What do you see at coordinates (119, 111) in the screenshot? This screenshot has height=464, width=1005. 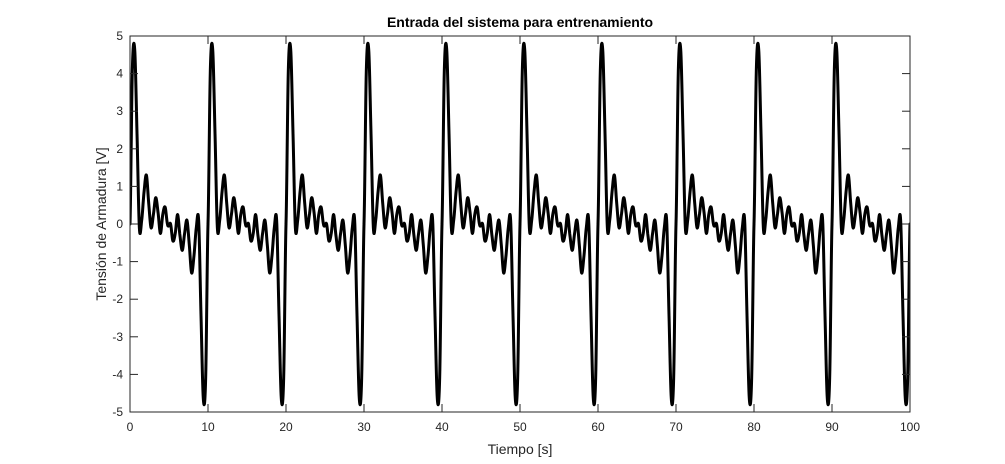 I see `y-tick-label: 3` at bounding box center [119, 111].